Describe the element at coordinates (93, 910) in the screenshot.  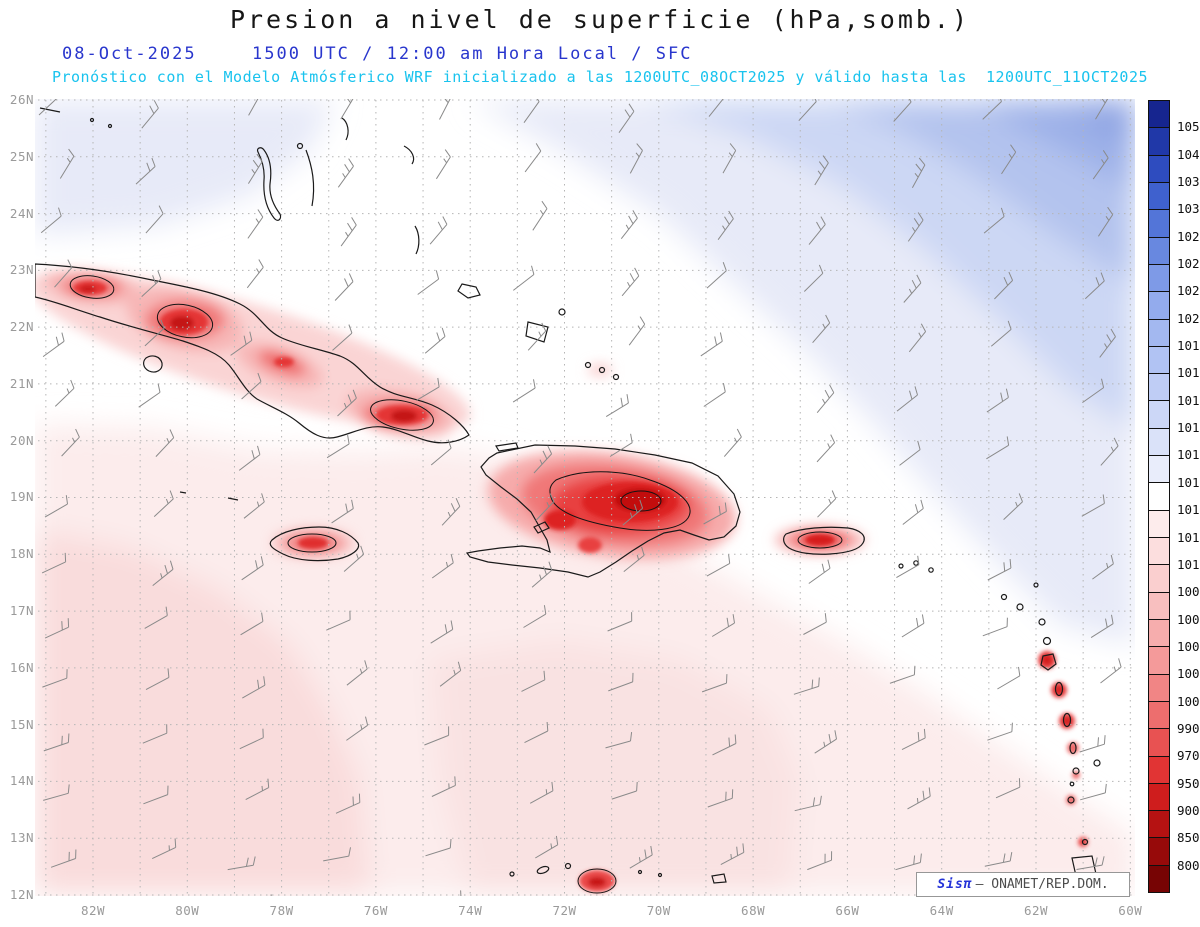
I see `lon-label: 82W` at that location.